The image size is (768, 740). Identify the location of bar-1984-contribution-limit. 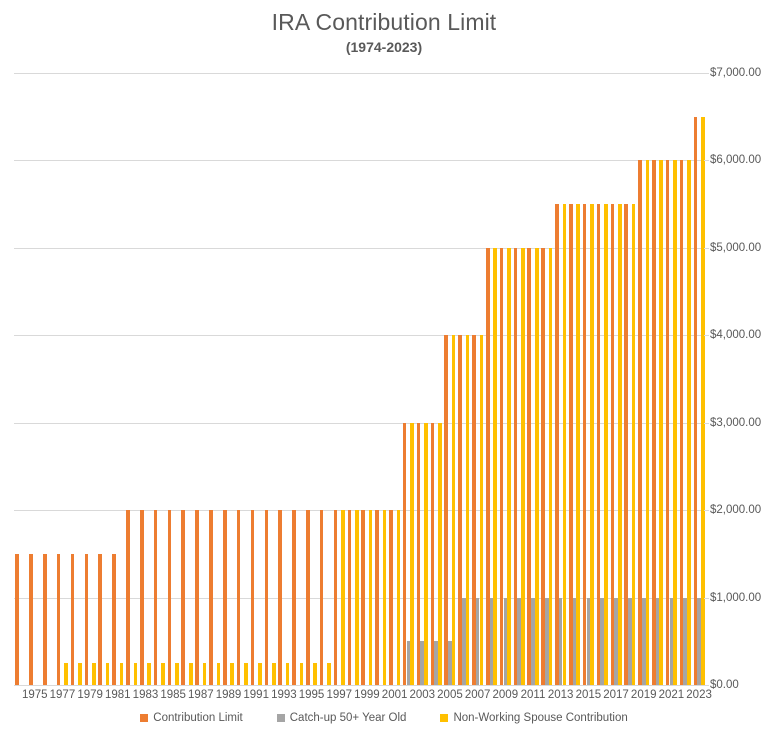
(155, 597).